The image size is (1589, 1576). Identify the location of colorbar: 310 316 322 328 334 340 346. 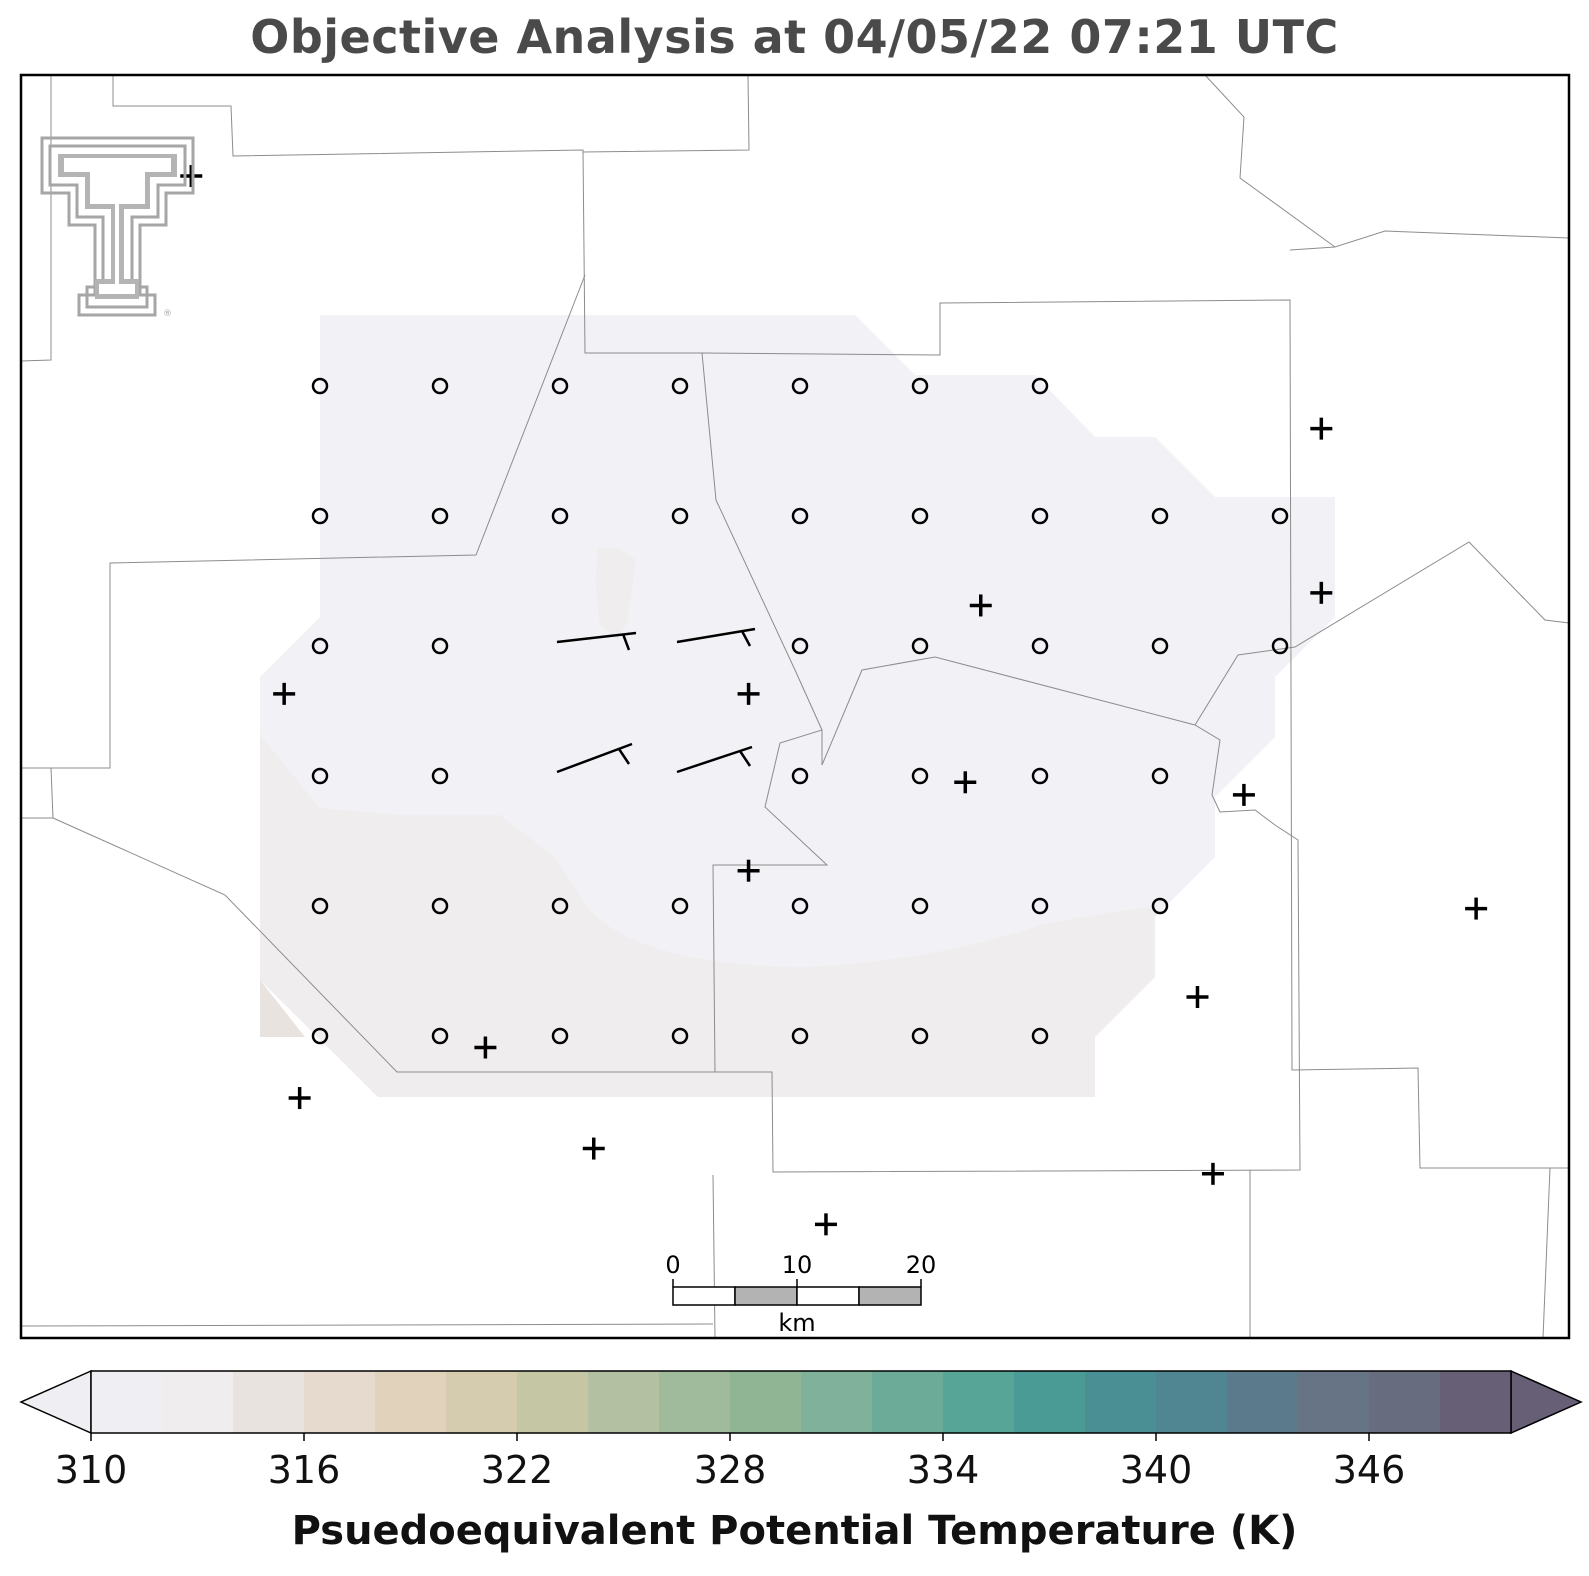
(801, 1430).